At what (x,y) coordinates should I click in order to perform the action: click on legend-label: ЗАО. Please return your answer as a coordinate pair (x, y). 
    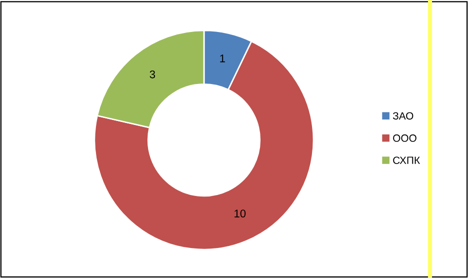
    Looking at the image, I should click on (403, 116).